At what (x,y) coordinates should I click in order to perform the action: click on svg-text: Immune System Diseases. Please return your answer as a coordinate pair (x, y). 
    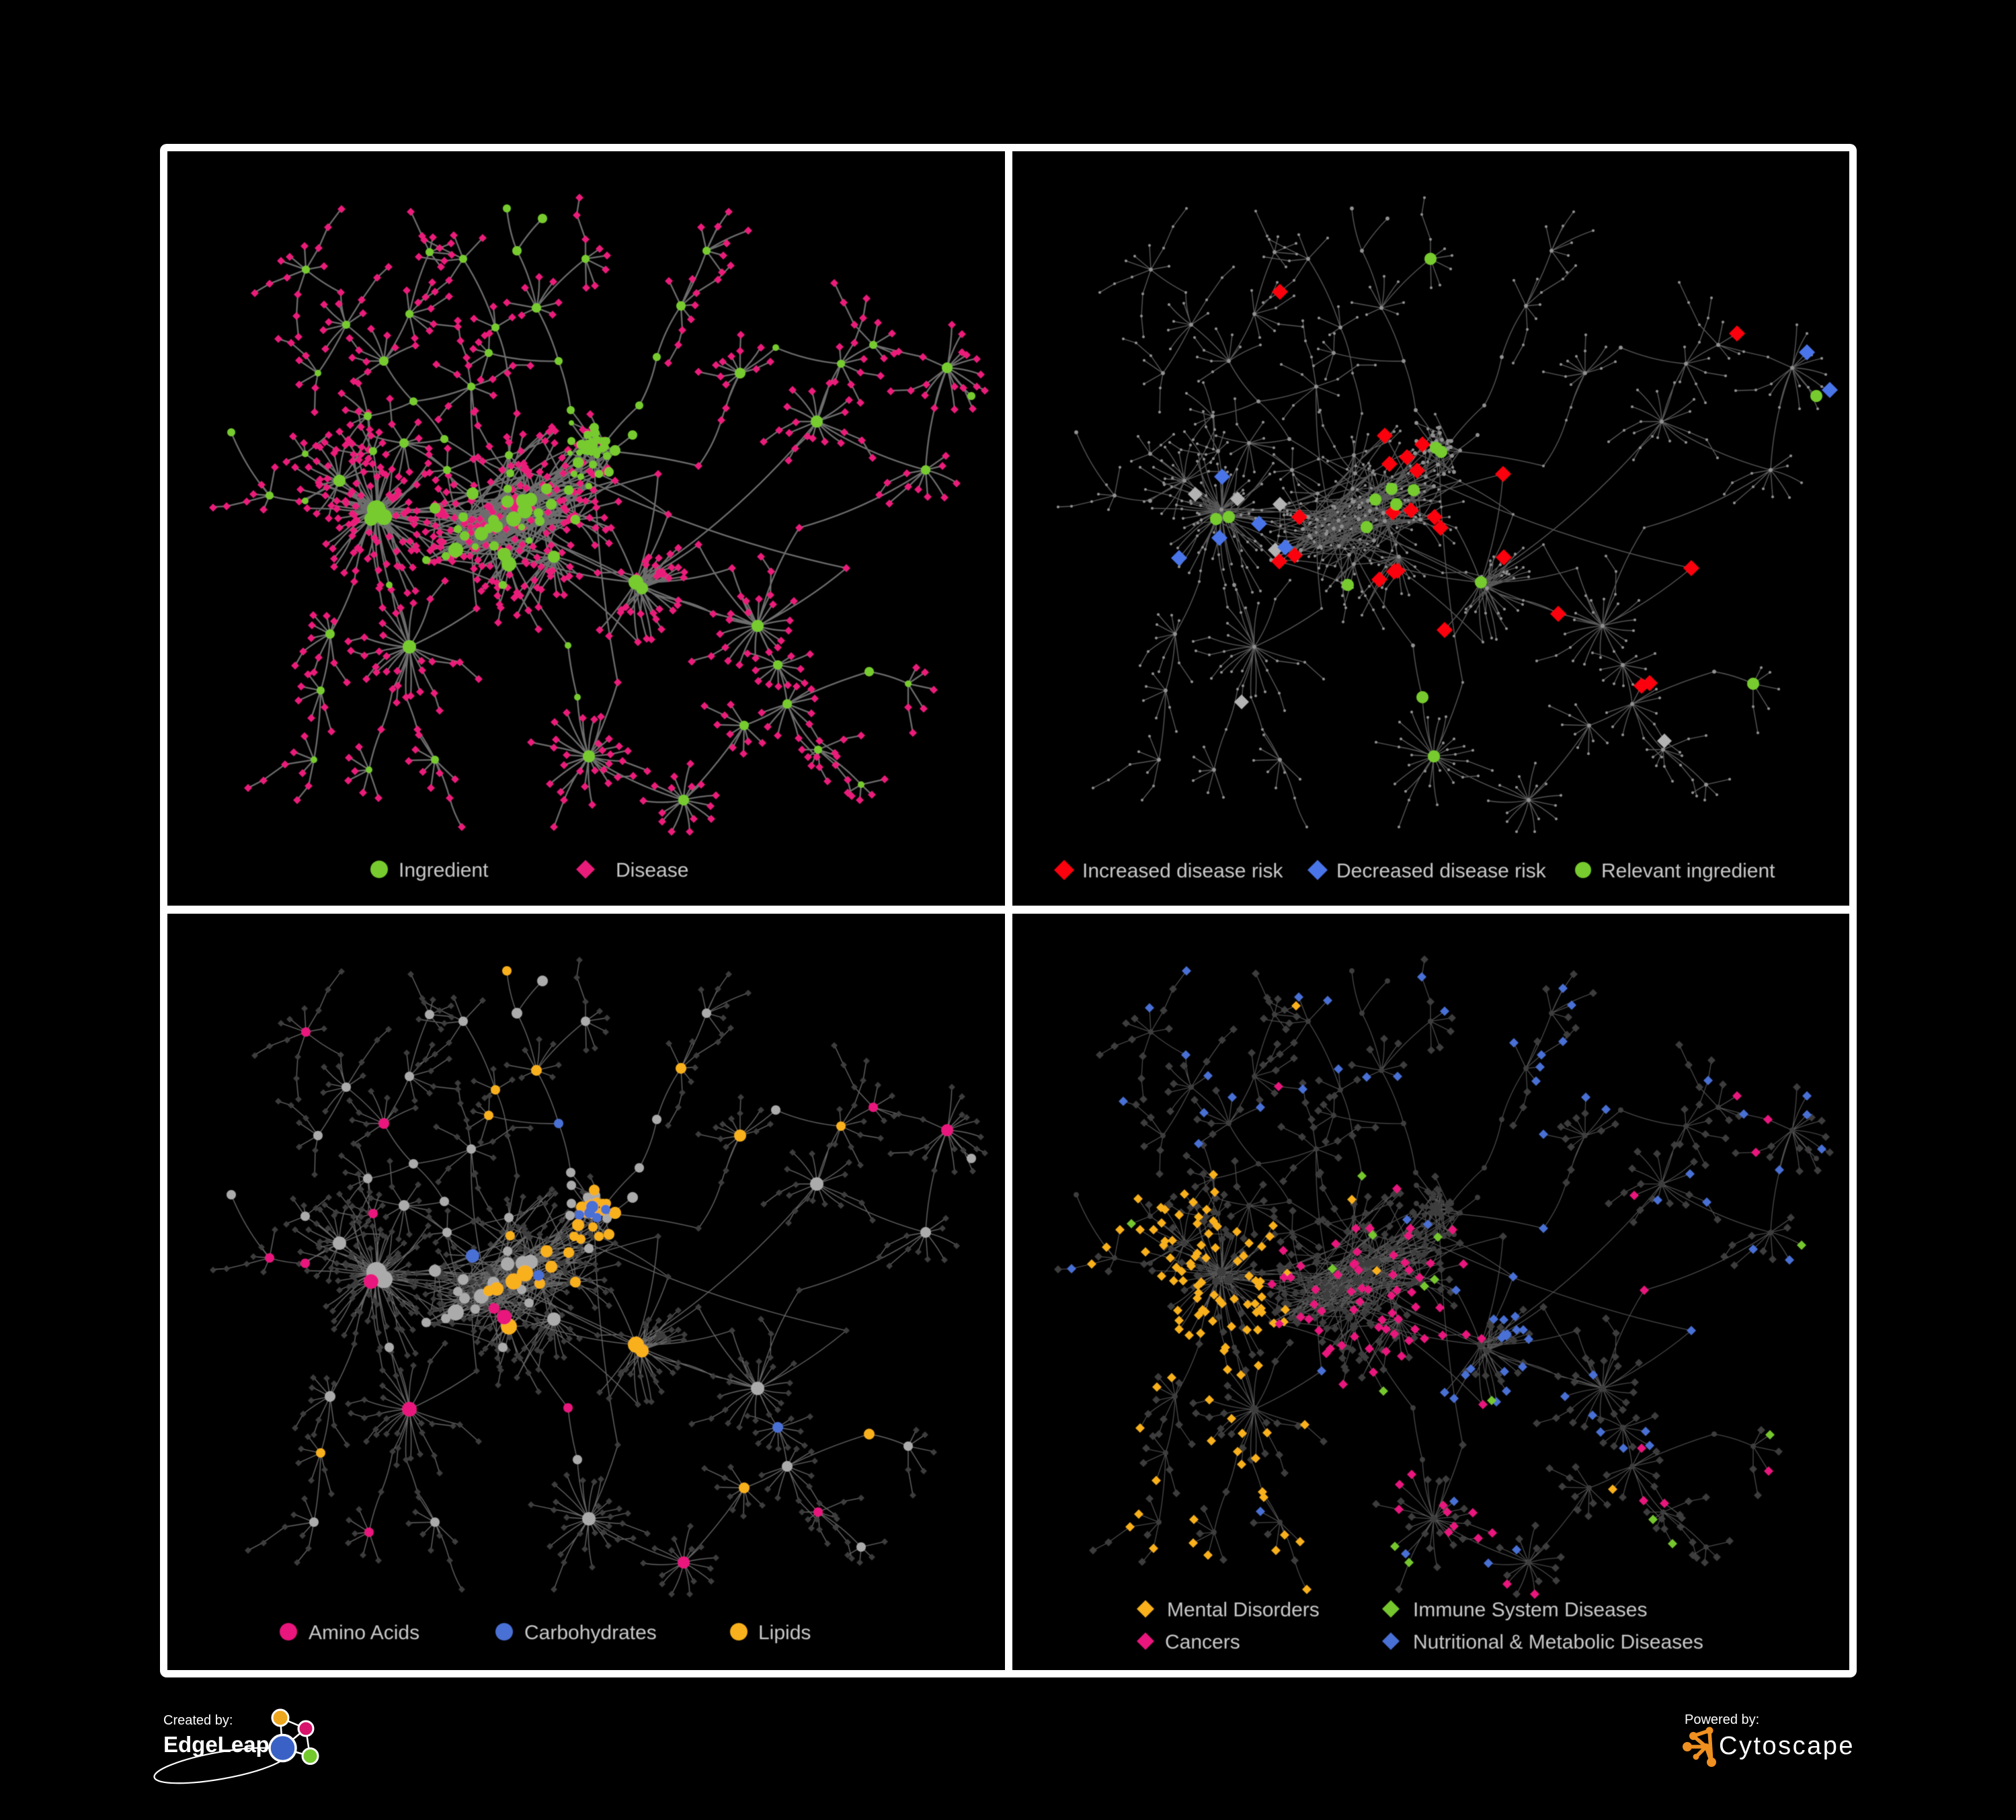
    Looking at the image, I should click on (1530, 1610).